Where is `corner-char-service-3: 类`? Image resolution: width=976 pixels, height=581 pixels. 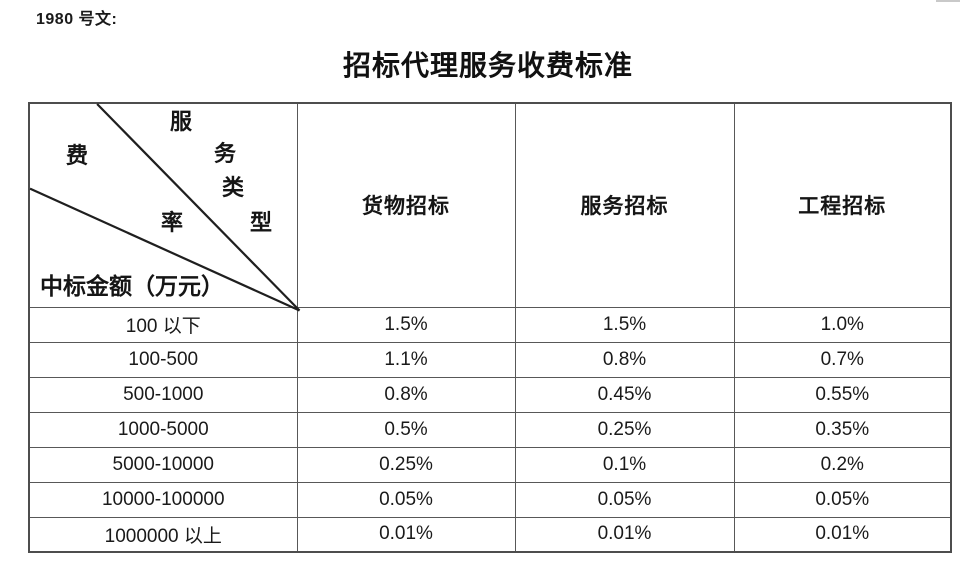 corner-char-service-3: 类 is located at coordinates (233, 187).